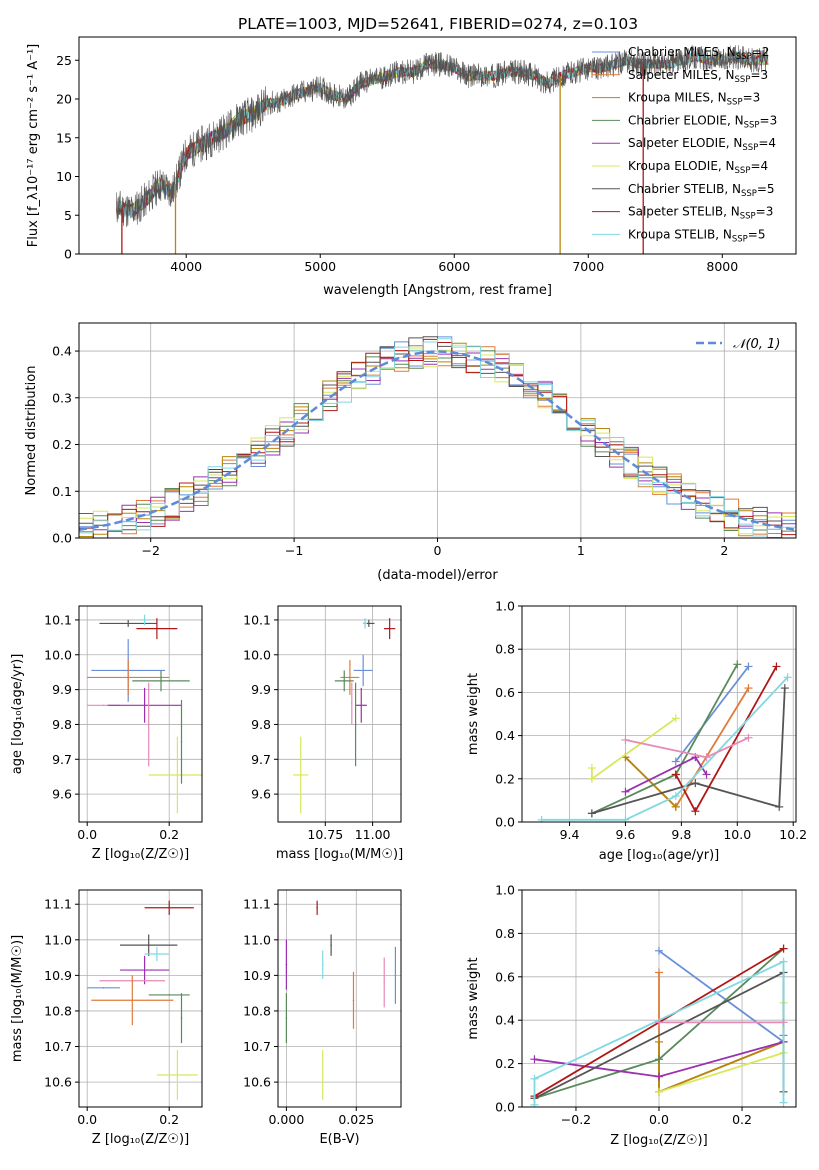 This screenshot has height=1170, width=819. What do you see at coordinates (793, 834) in the screenshot?
I see `x-tick-label: 10.2` at bounding box center [793, 834].